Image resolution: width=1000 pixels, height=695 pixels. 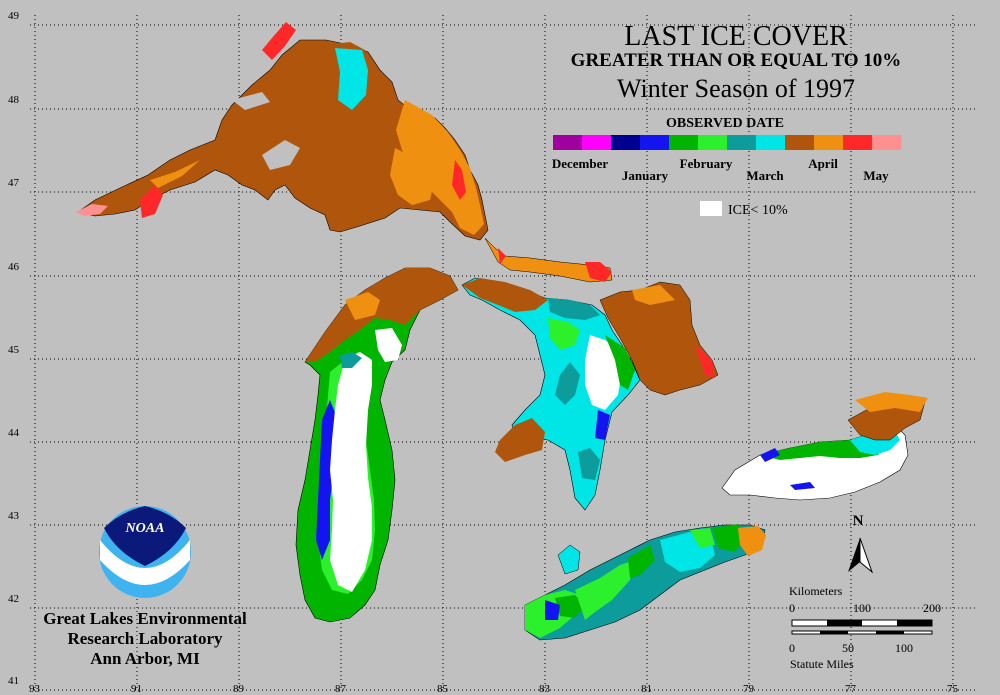 What do you see at coordinates (548, 260) in the screenshot?
I see `north-channel` at bounding box center [548, 260].